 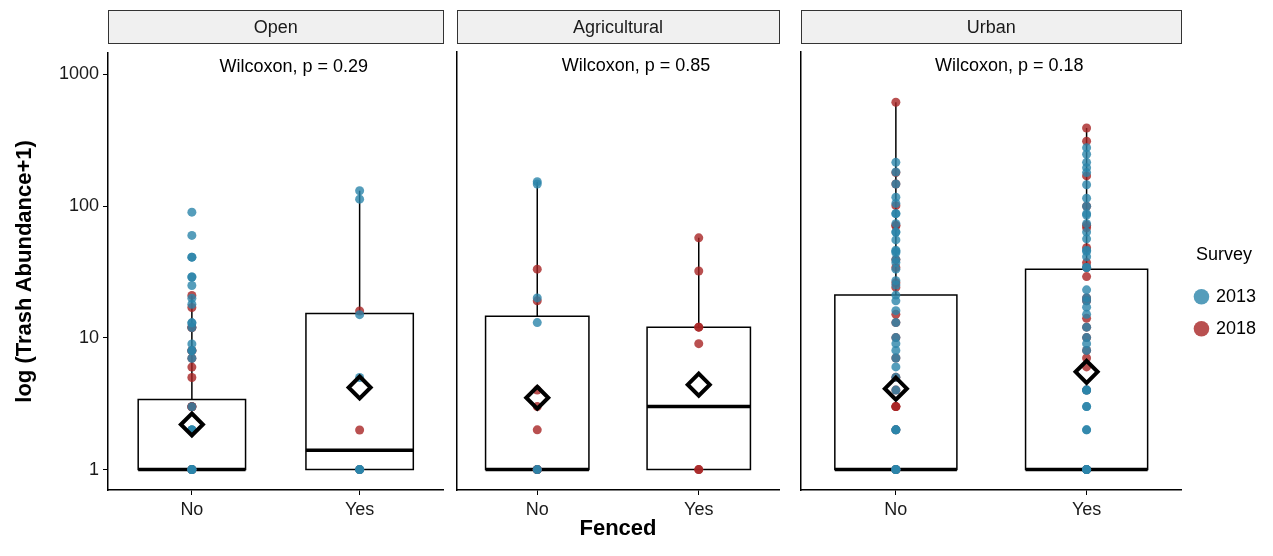 What do you see at coordinates (991, 27) in the screenshot?
I see `chart-title: Urban` at bounding box center [991, 27].